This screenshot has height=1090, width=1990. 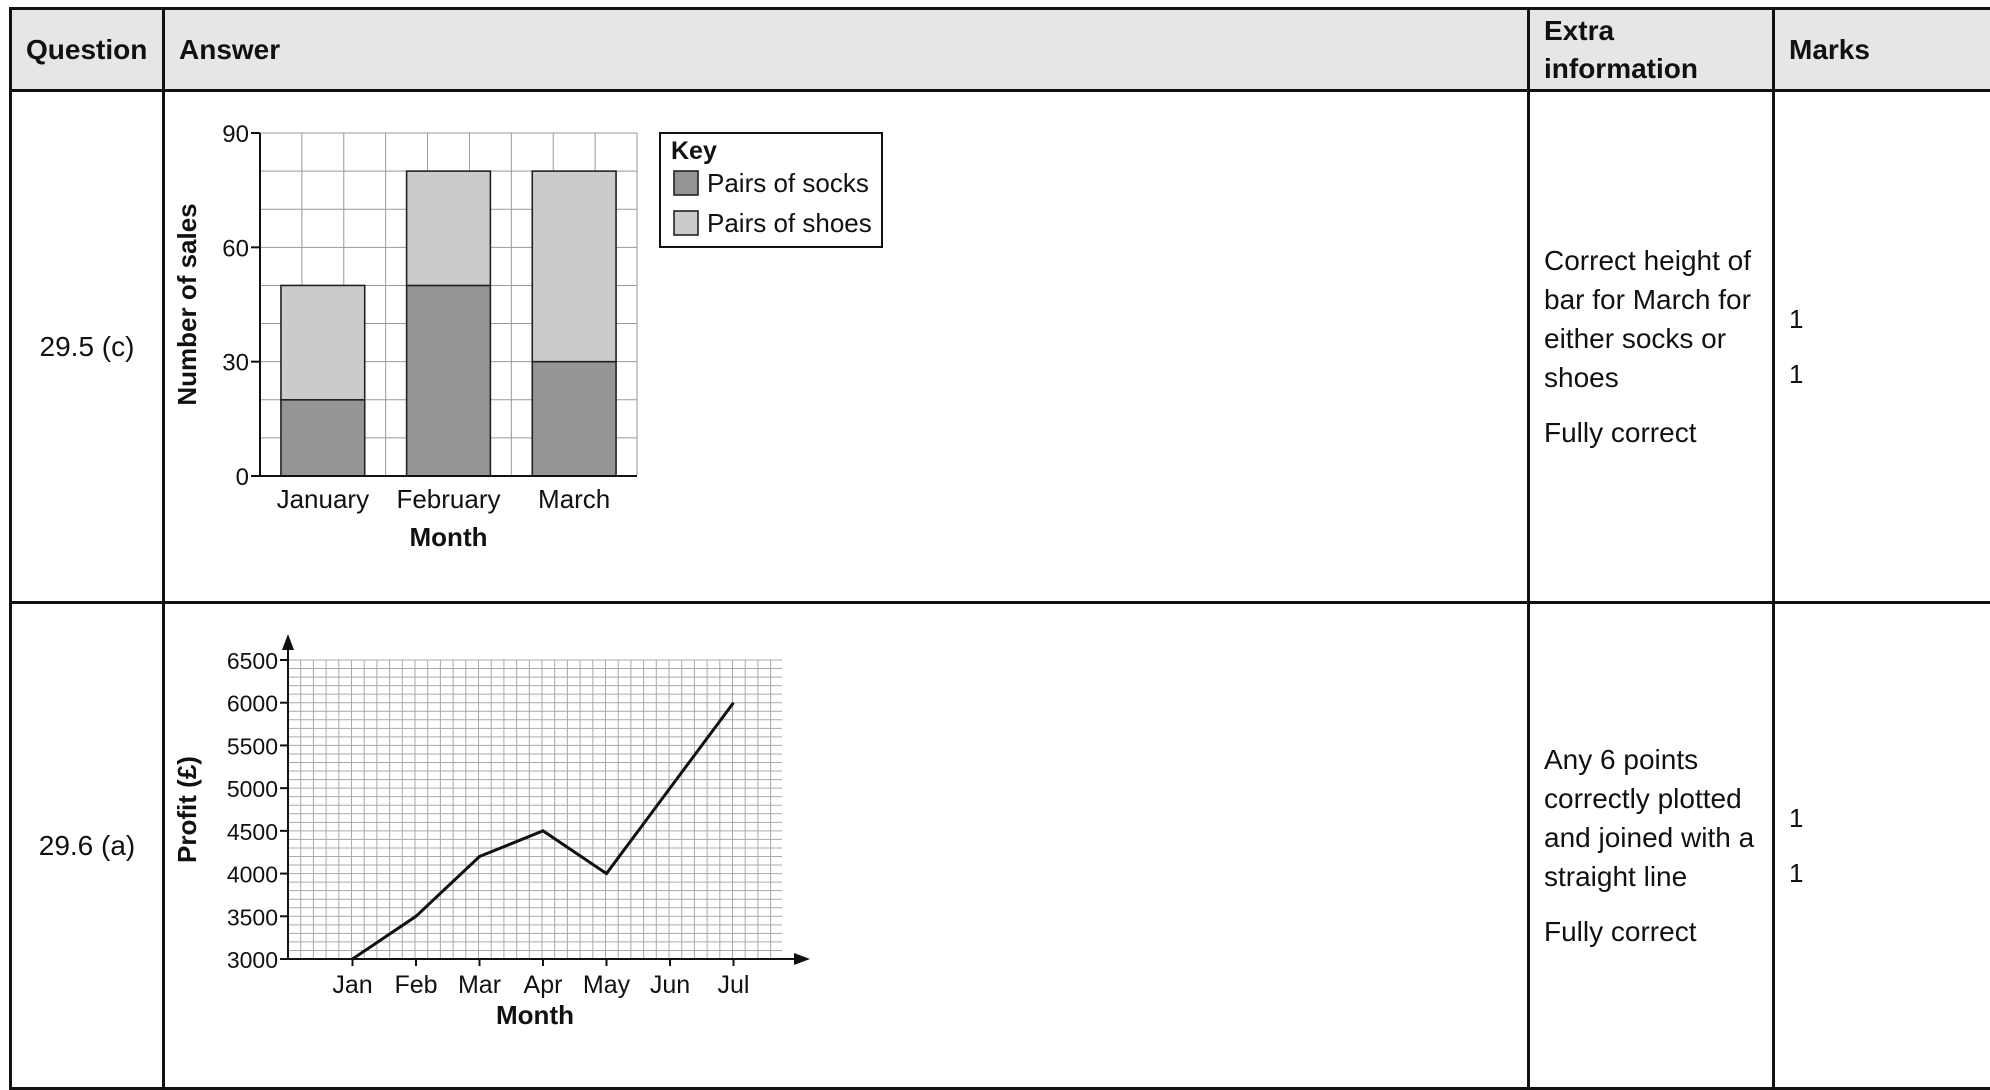 What do you see at coordinates (288, 642) in the screenshot?
I see `y-axis-arrow` at bounding box center [288, 642].